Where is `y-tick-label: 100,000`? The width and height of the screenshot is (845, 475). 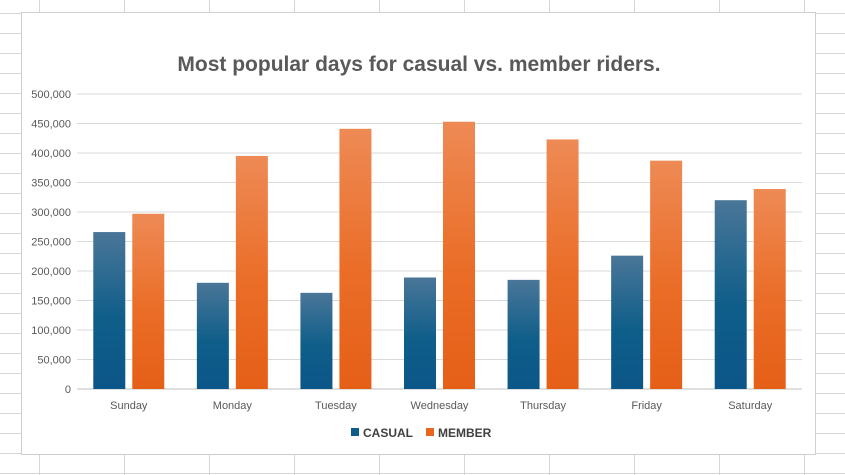 y-tick-label: 100,000 is located at coordinates (51, 331).